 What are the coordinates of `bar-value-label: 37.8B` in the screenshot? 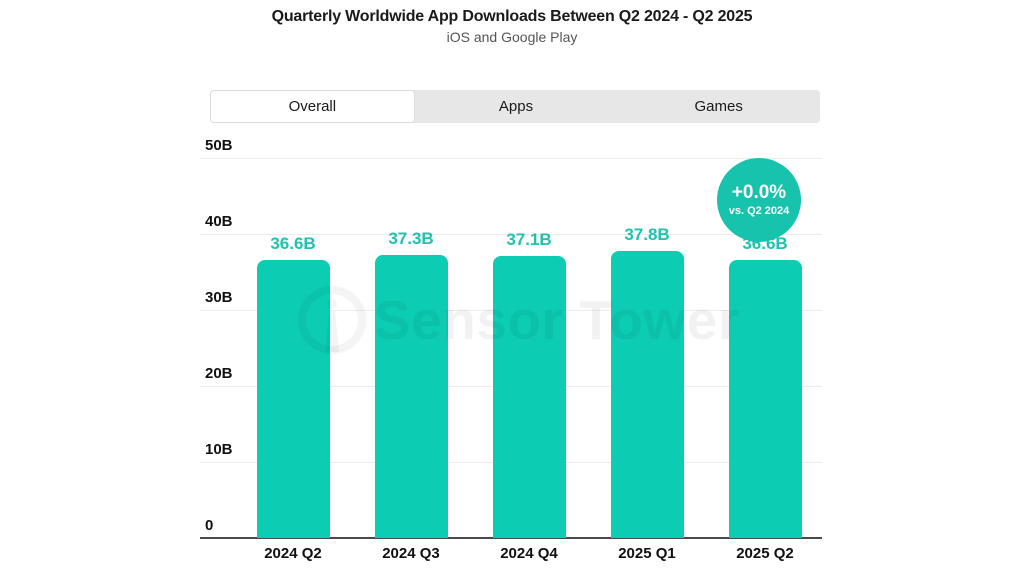 It's located at (647, 234).